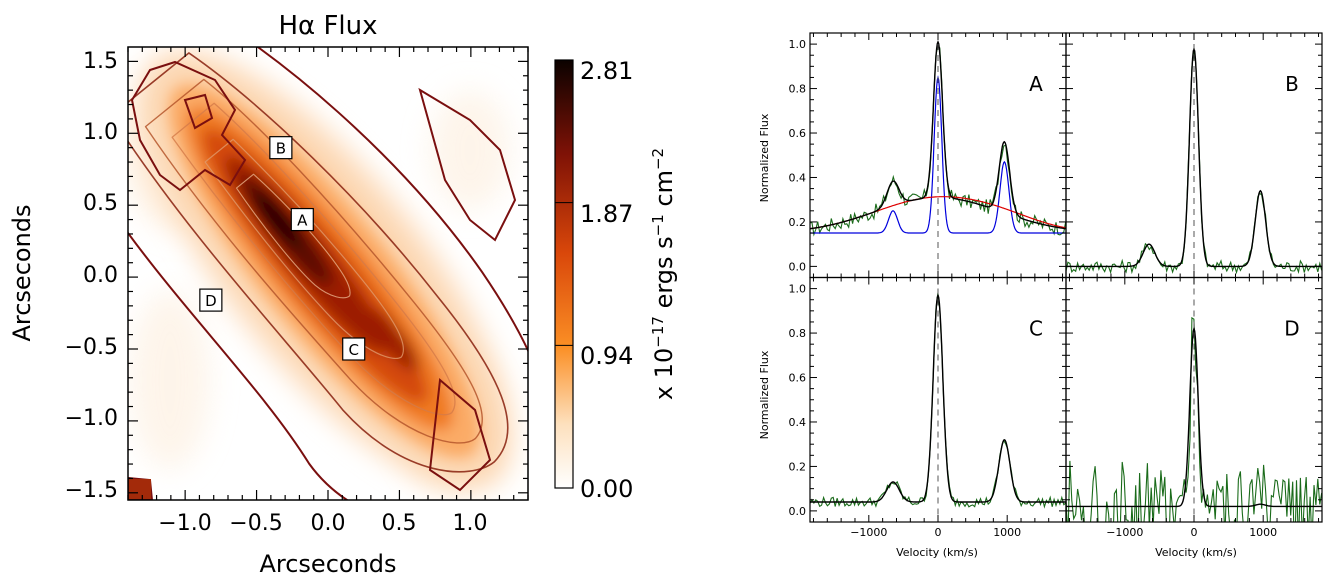 The height and width of the screenshot is (582, 1334). Describe the element at coordinates (100, 132) in the screenshot. I see `map-ytick: 1.0` at that location.